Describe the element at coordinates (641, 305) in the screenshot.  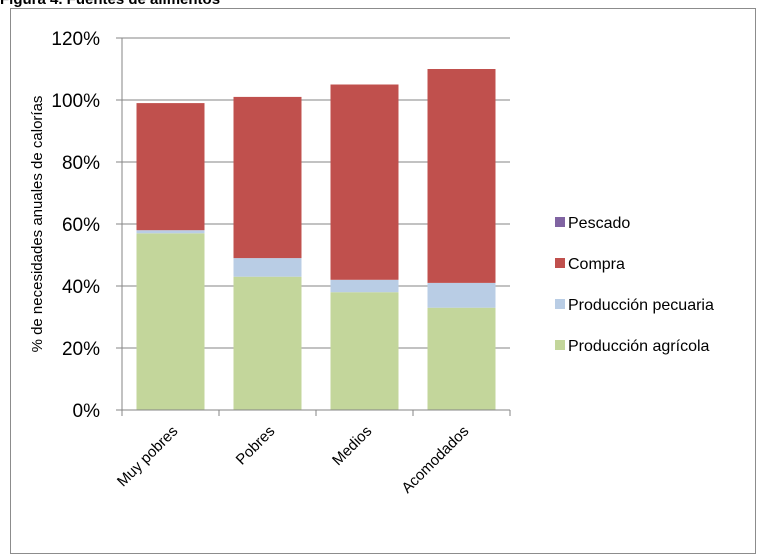
I see `legend-label: Producción pecuaria` at that location.